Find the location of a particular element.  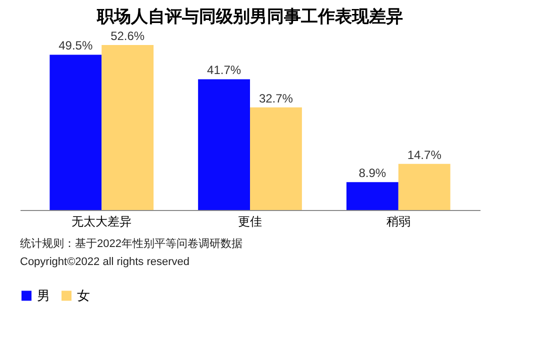

x-tick-label: 无太大差异 is located at coordinates (102, 221).